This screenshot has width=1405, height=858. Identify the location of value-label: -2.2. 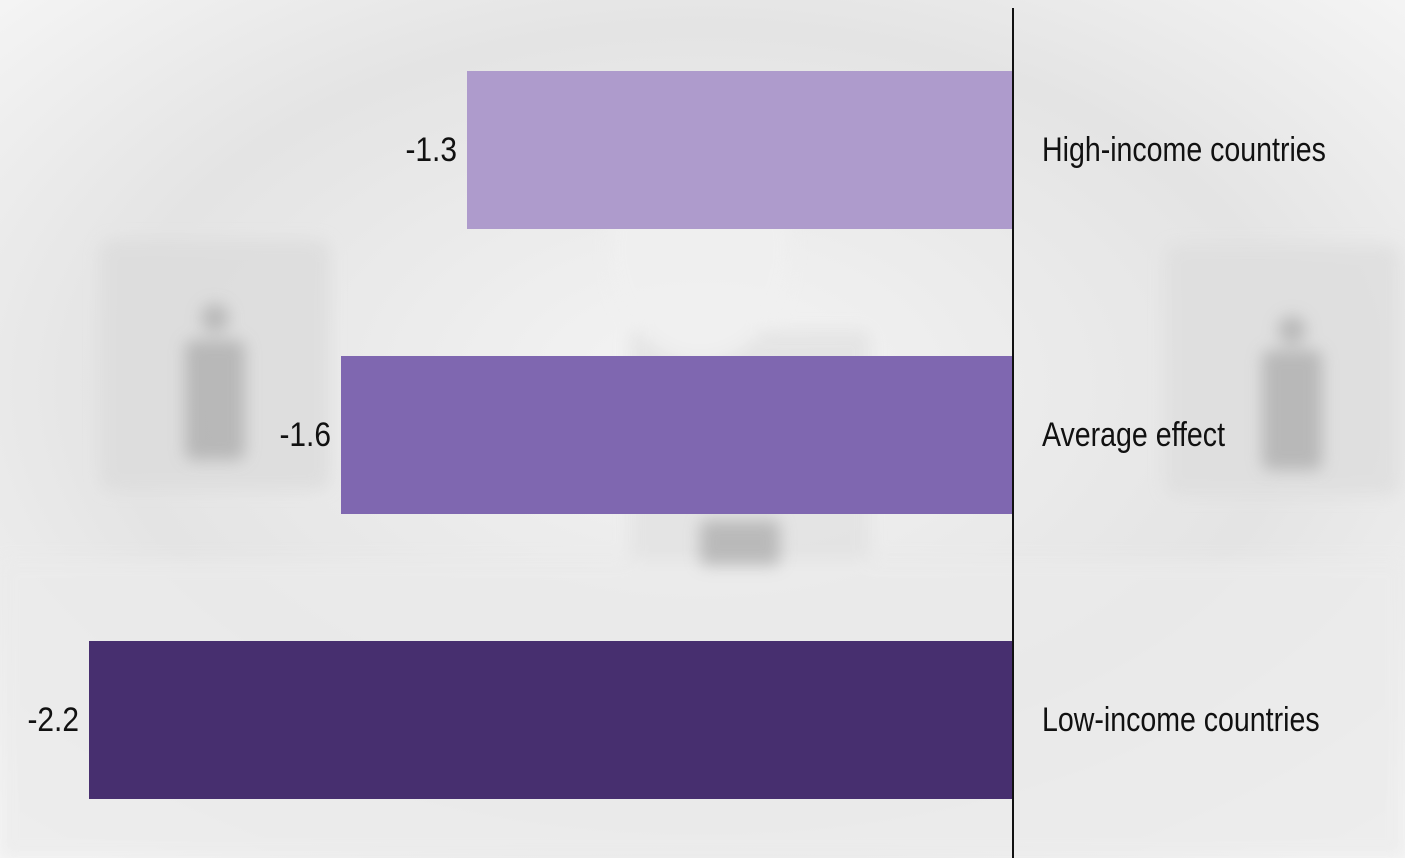
(53, 719).